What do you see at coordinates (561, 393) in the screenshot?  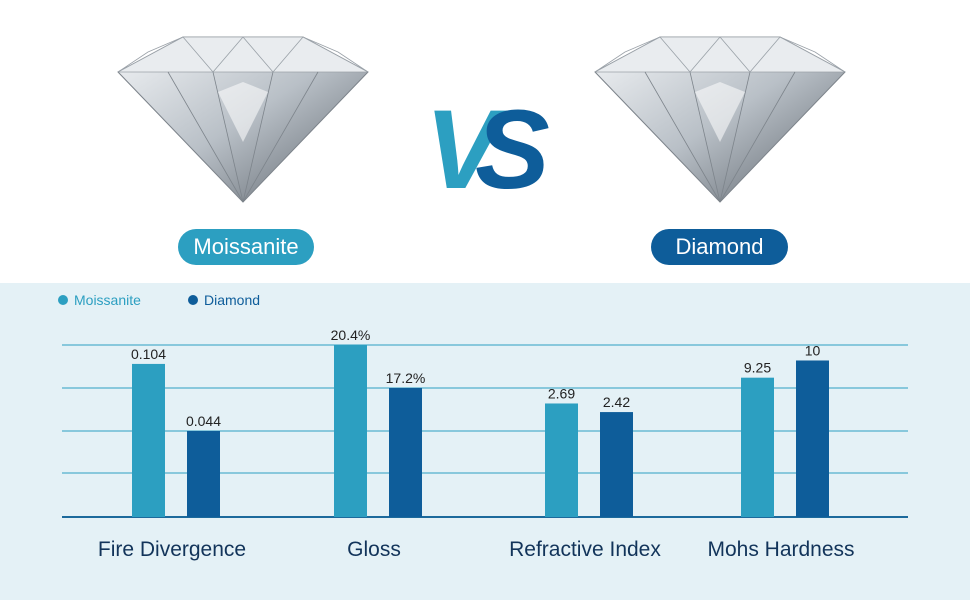 I see `data-label: 2.69` at bounding box center [561, 393].